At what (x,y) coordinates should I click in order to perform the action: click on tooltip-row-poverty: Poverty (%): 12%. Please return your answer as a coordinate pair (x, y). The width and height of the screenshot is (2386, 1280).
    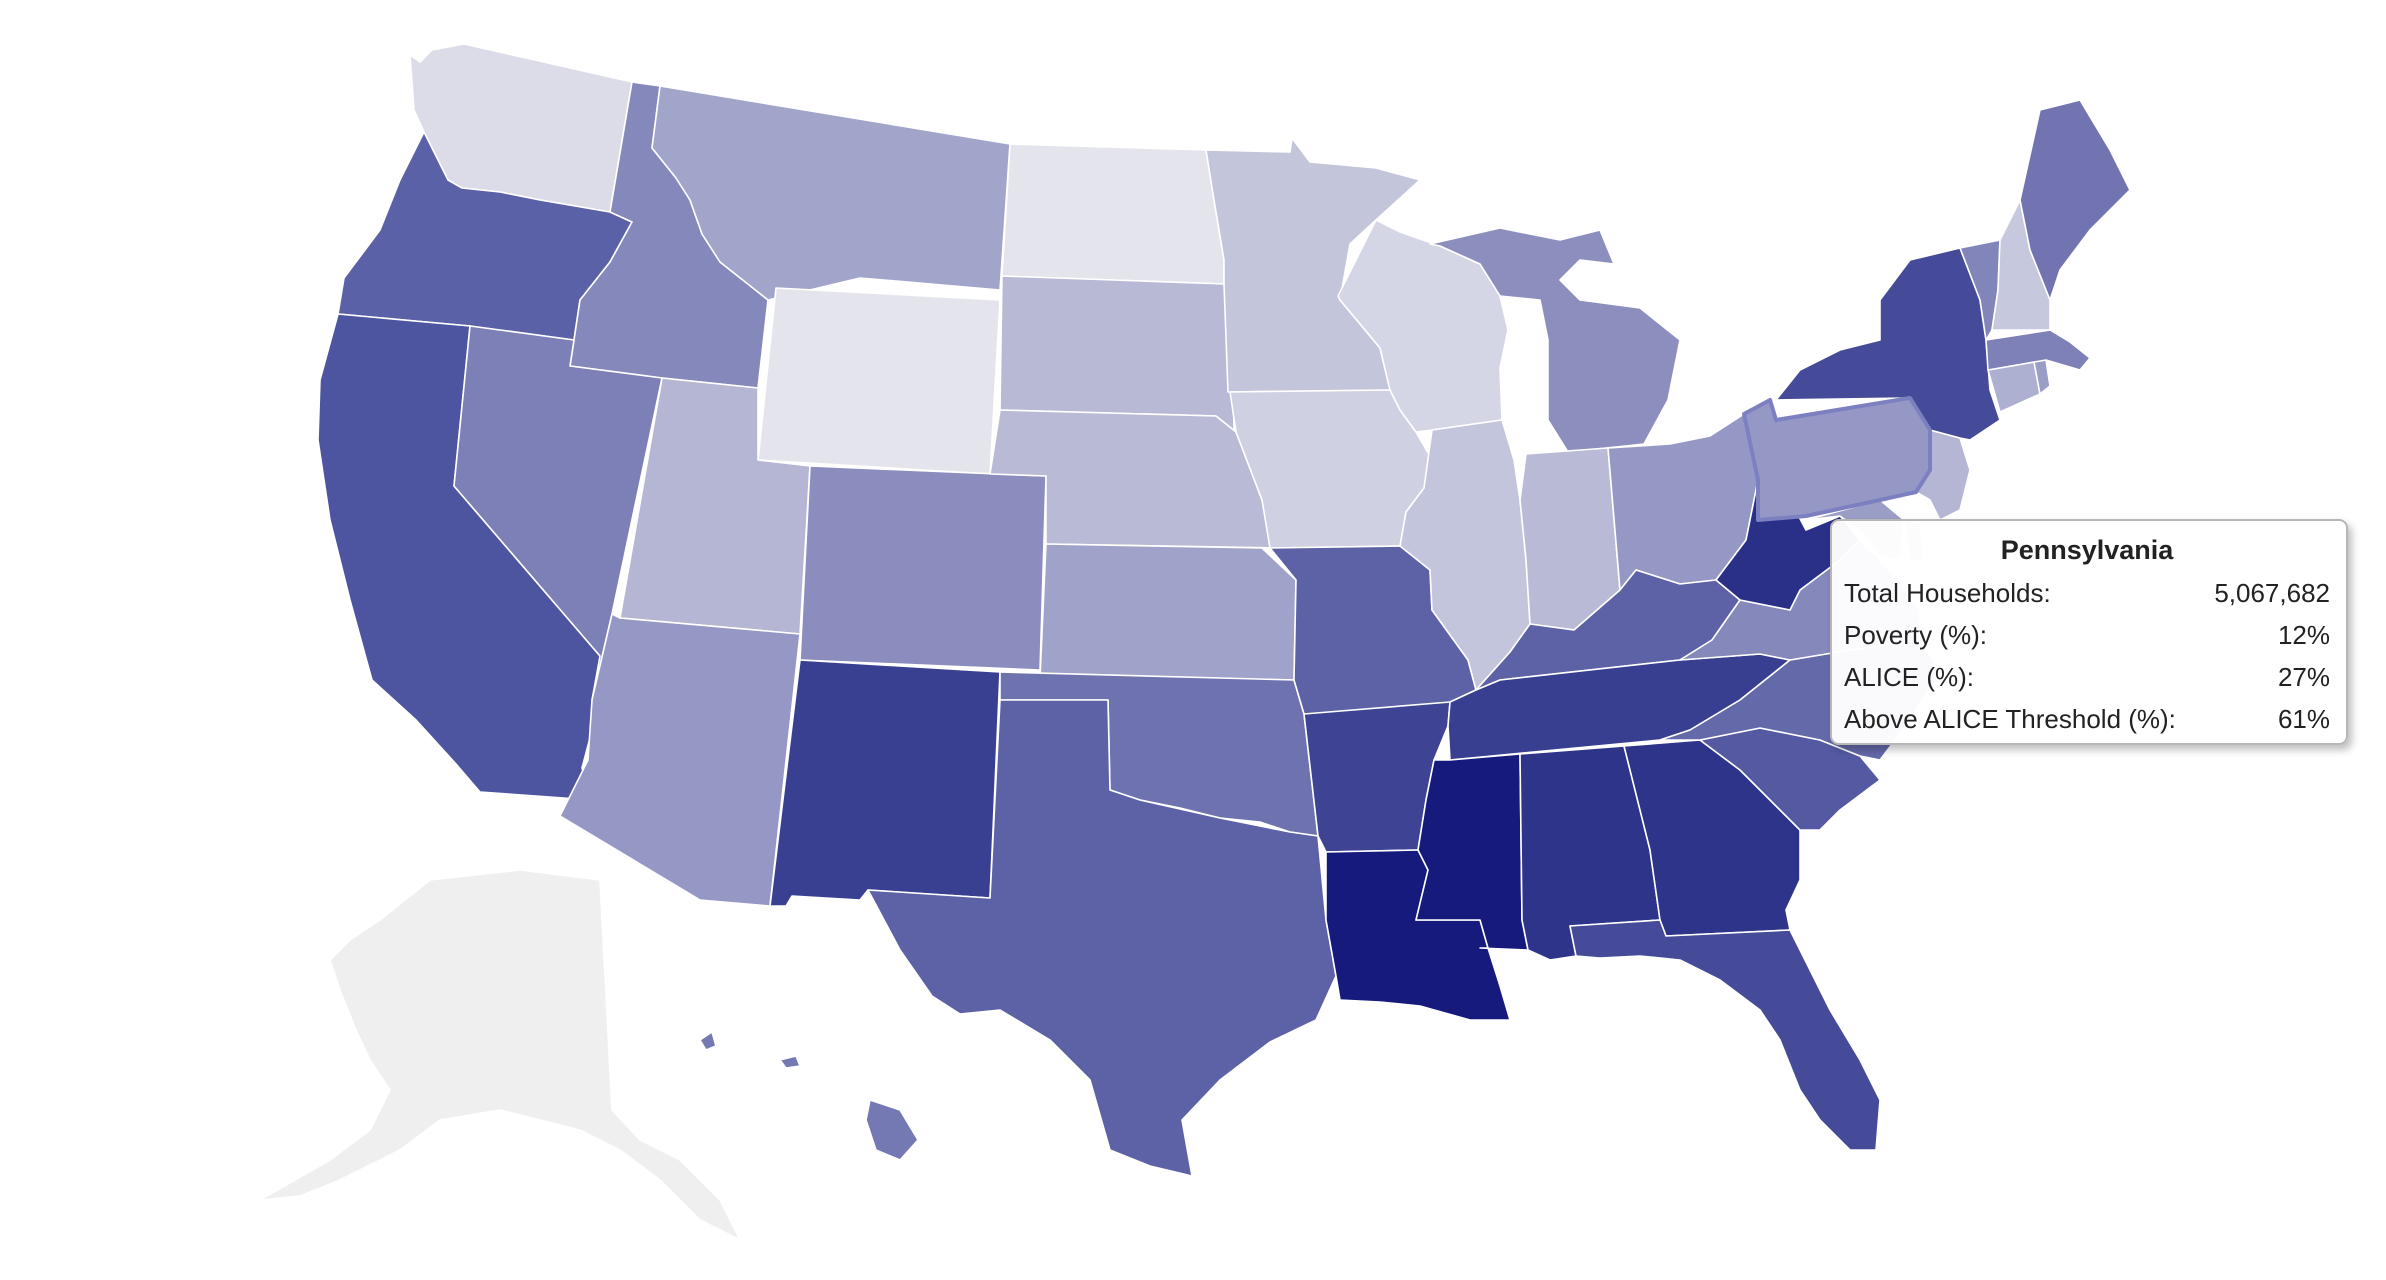
    Looking at the image, I should click on (2087, 635).